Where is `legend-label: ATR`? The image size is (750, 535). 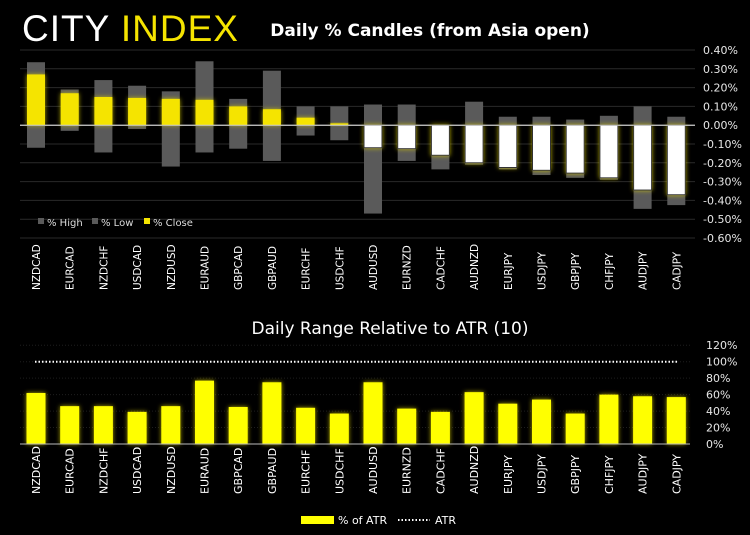 legend-label: ATR is located at coordinates (445, 520).